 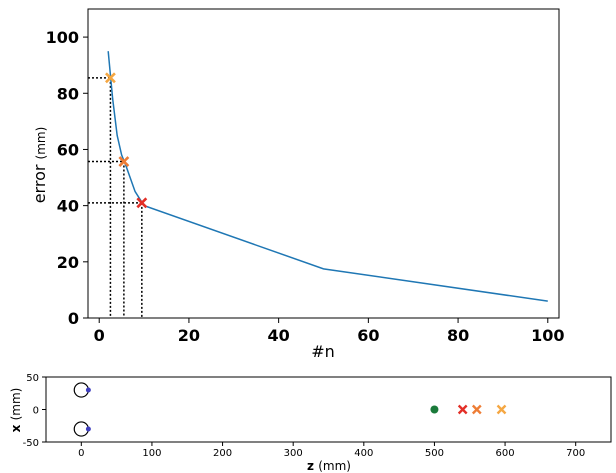 I want to click on y-tick-label: 20, so click(x=68, y=262).